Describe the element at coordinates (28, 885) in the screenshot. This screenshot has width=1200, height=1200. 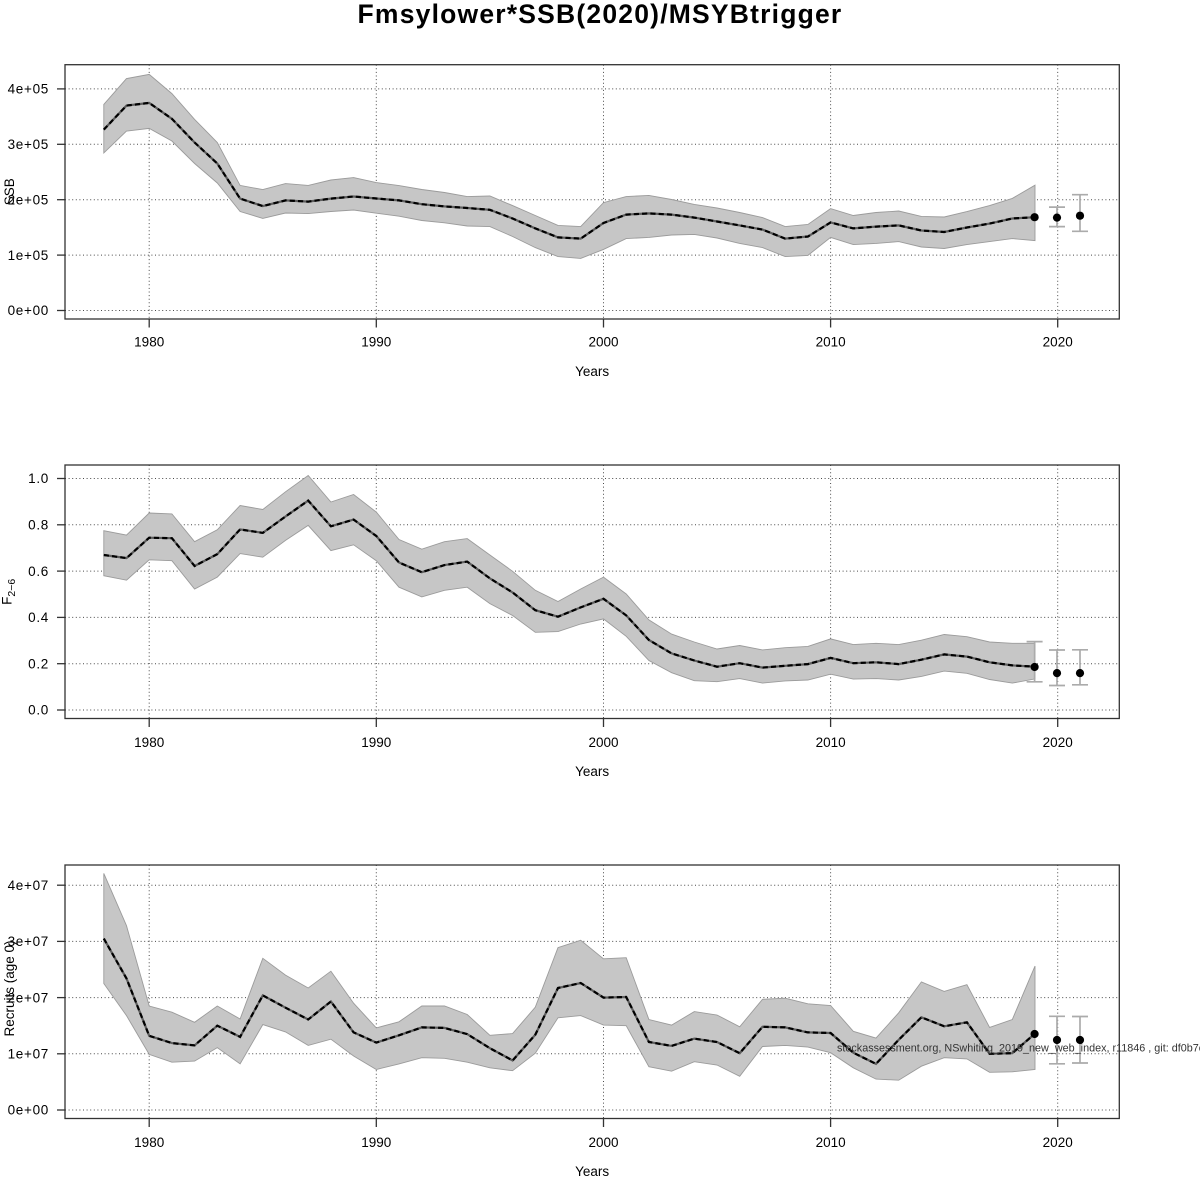
I see `svg-text: 4e+07` at that location.